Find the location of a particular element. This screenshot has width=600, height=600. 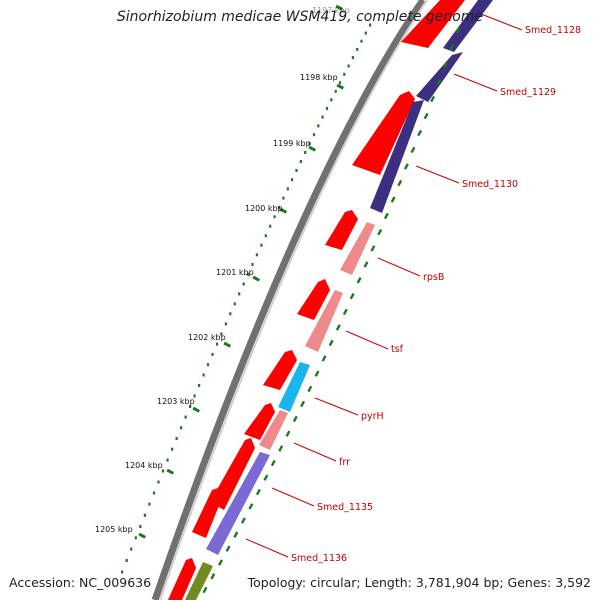

gene-label-smed-1135: Smed_1135 is located at coordinates (345, 507).